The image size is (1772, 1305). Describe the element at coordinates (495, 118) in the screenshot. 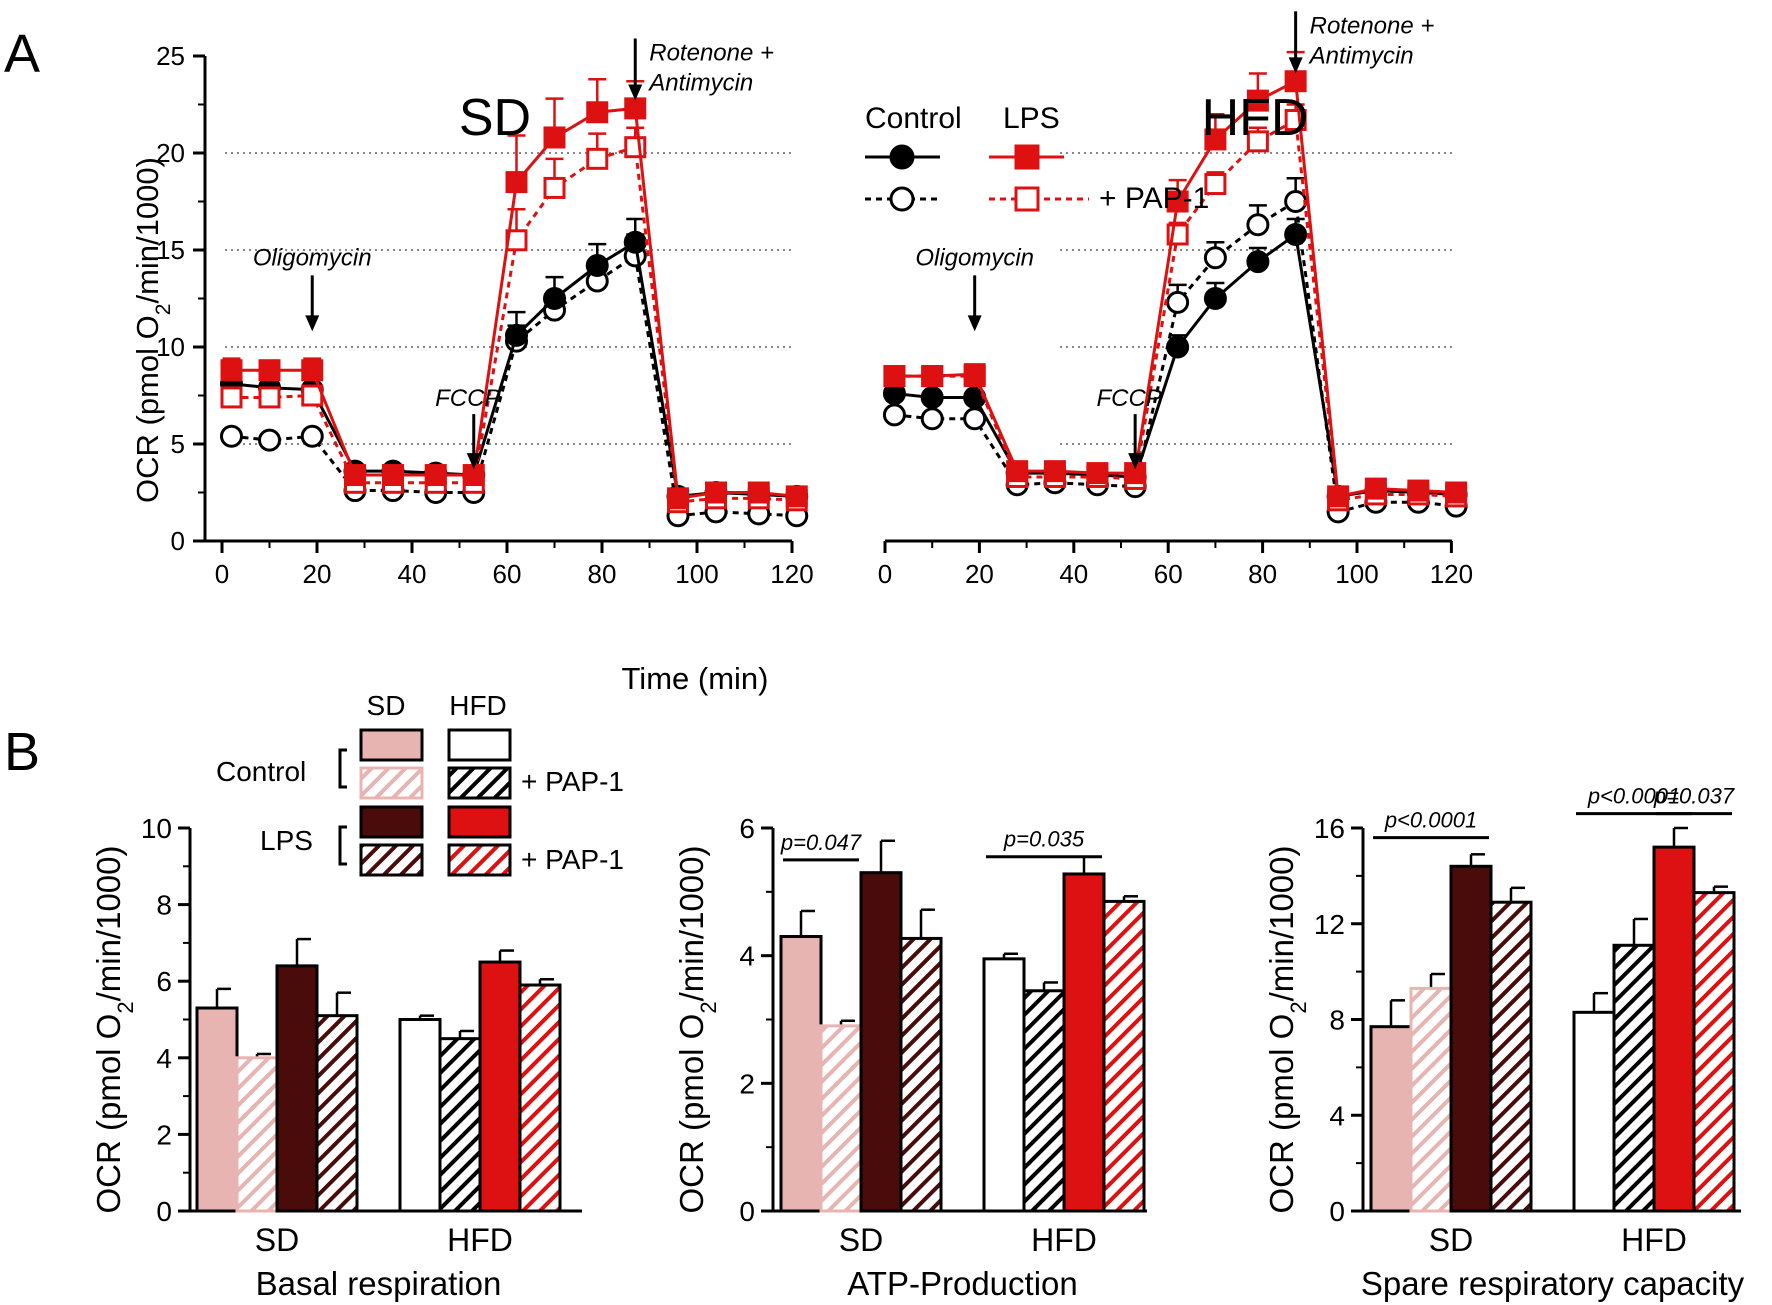

I see `sd-plot-title: SD` at that location.